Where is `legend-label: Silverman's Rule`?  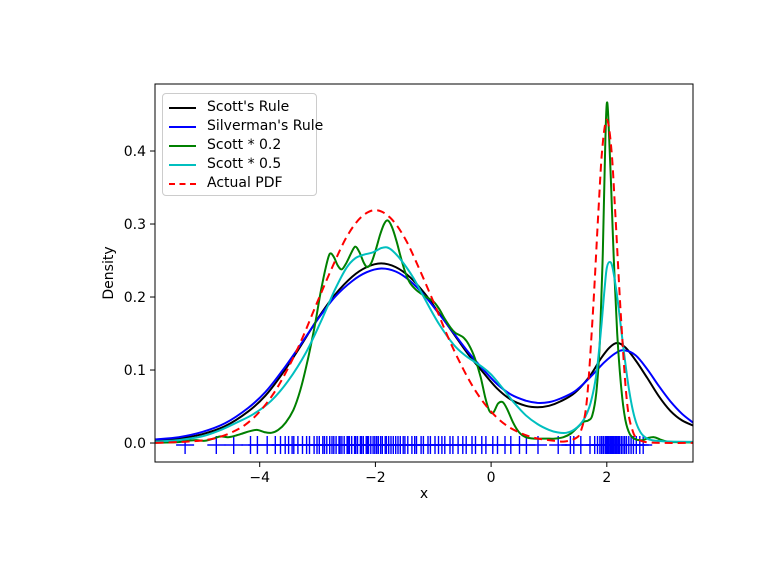 legend-label: Silverman's Rule is located at coordinates (265, 126).